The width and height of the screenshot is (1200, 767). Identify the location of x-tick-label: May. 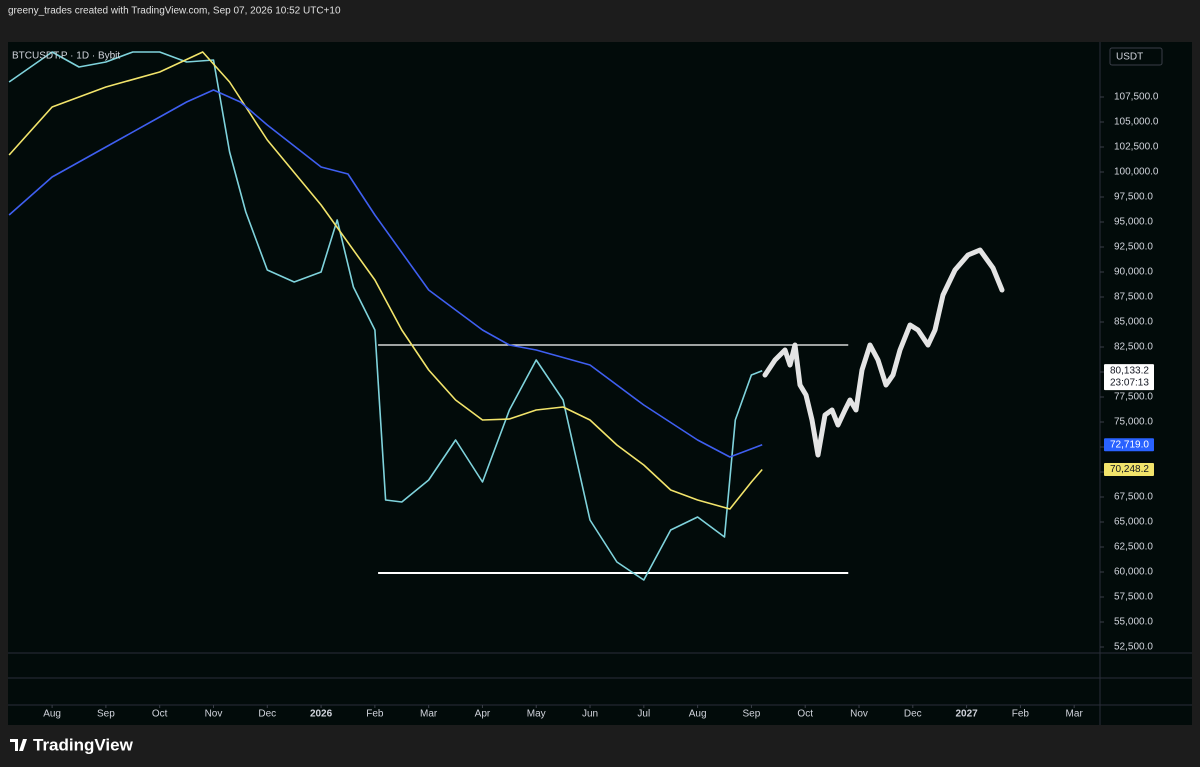
(536, 714).